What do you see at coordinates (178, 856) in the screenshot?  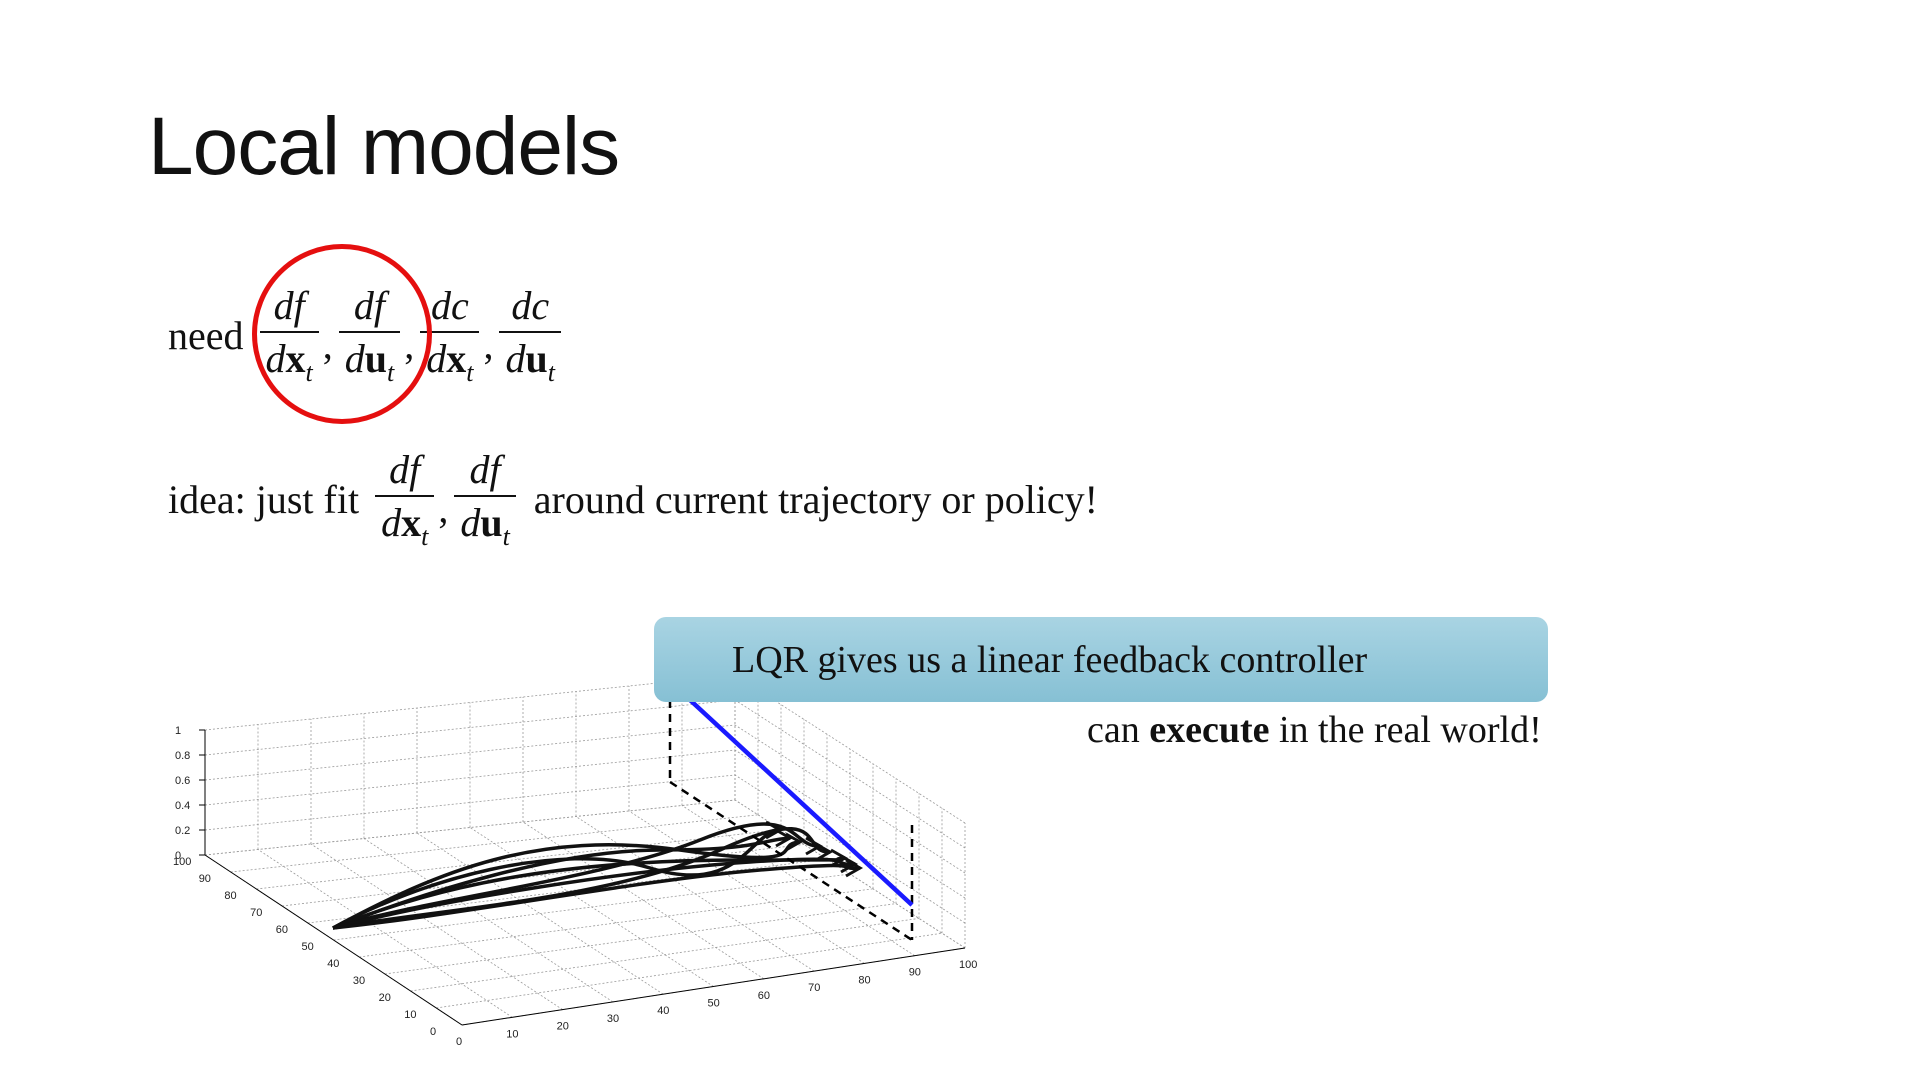 I see `z-tick-label: 0` at bounding box center [178, 856].